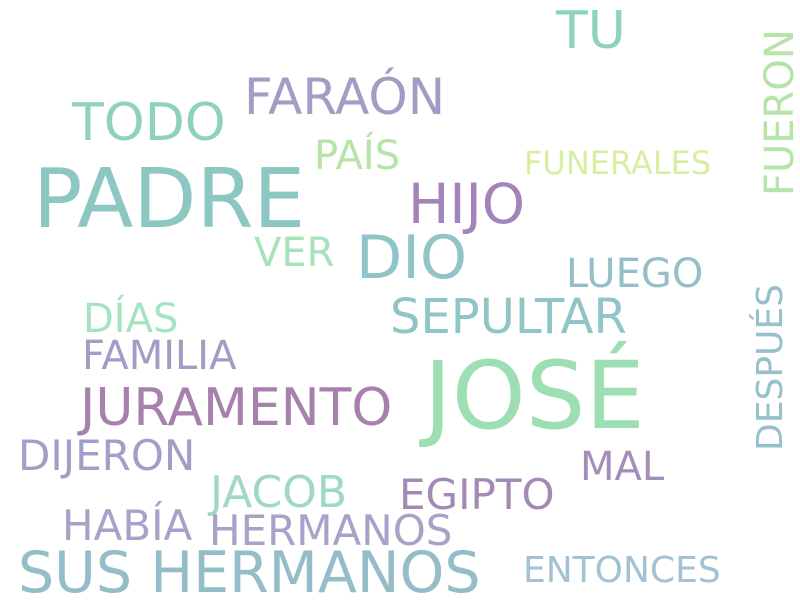  Describe the element at coordinates (770, 367) in the screenshot. I see `word-despues: DESPUÉS` at that location.